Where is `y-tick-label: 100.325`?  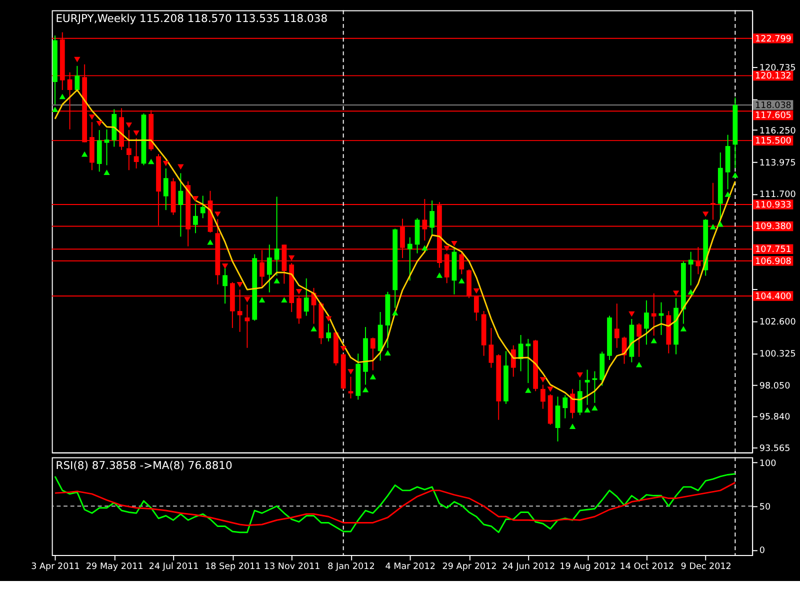 y-tick-label: 100.325 is located at coordinates (777, 355).